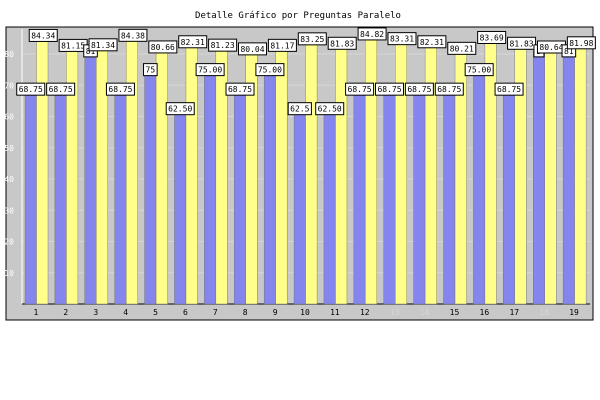 This screenshot has height=400, width=600. I want to click on x-tick-label: 15, so click(455, 312).